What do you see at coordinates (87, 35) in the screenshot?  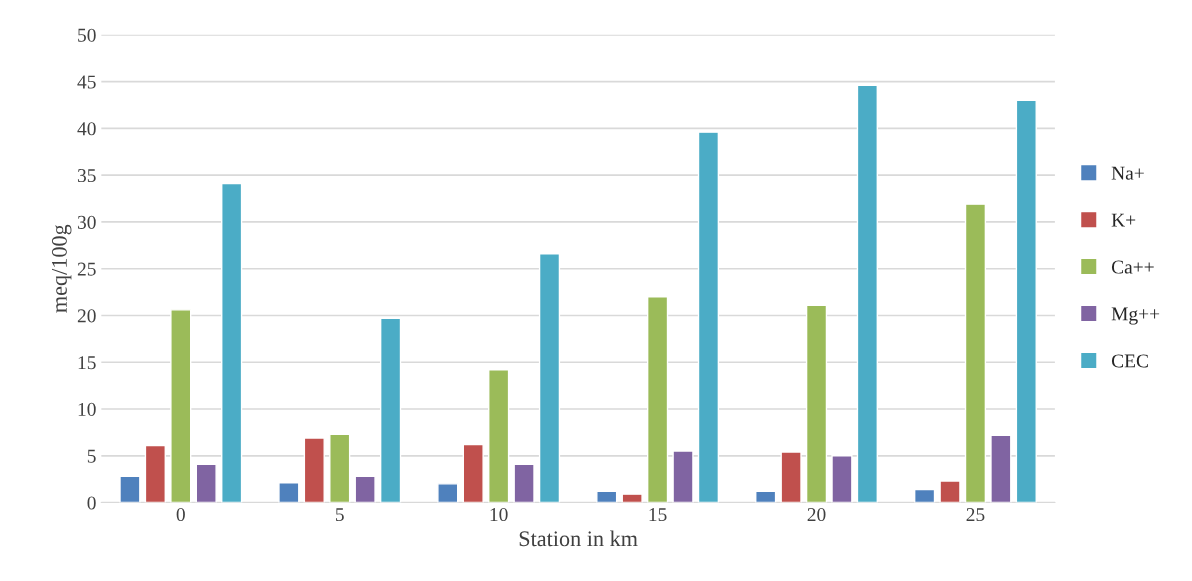 I see `y-tick-label: 50` at bounding box center [87, 35].